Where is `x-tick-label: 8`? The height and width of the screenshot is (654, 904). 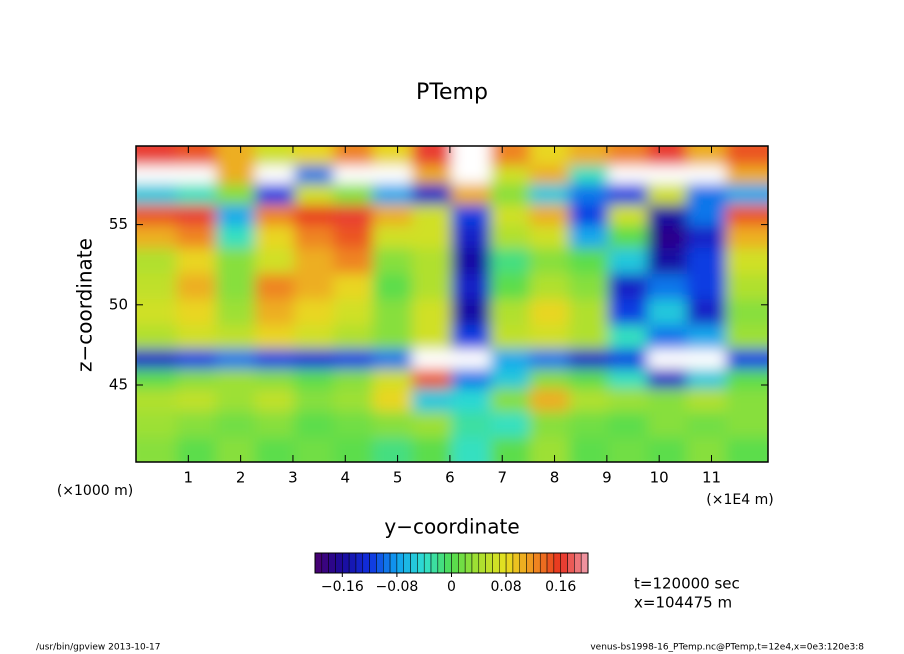
x-tick-label: 8 is located at coordinates (555, 478).